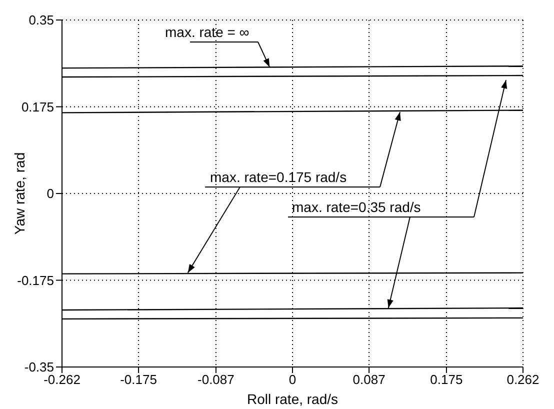  I want to click on y-tick-label: 0, so click(50, 194).